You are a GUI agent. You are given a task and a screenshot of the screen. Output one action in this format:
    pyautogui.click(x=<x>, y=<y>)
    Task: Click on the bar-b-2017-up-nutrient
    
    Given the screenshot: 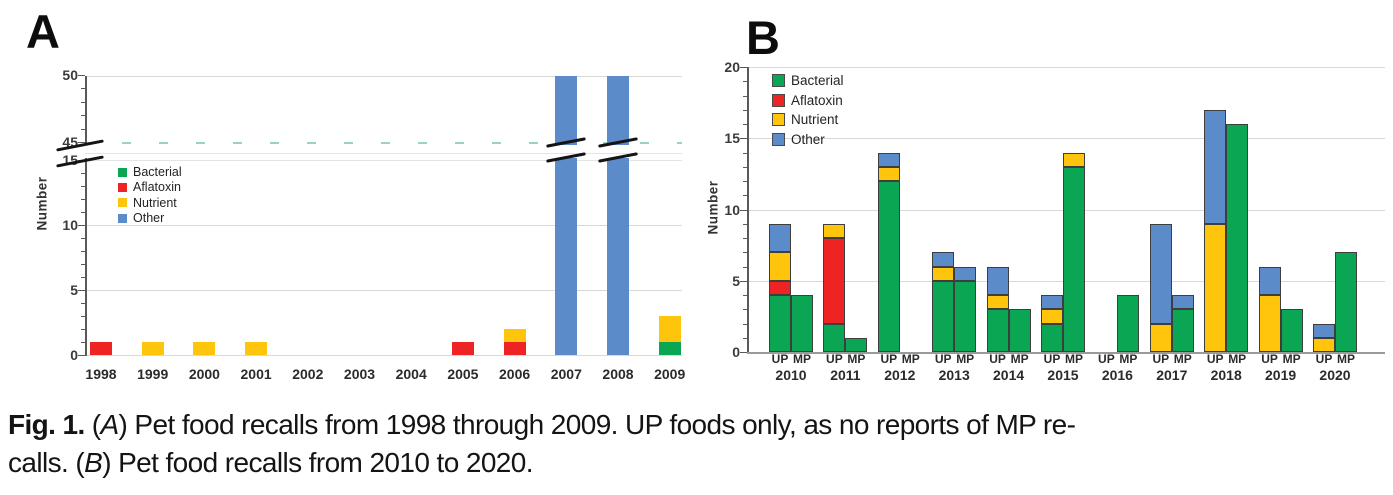 What is the action you would take?
    pyautogui.click(x=1160, y=337)
    